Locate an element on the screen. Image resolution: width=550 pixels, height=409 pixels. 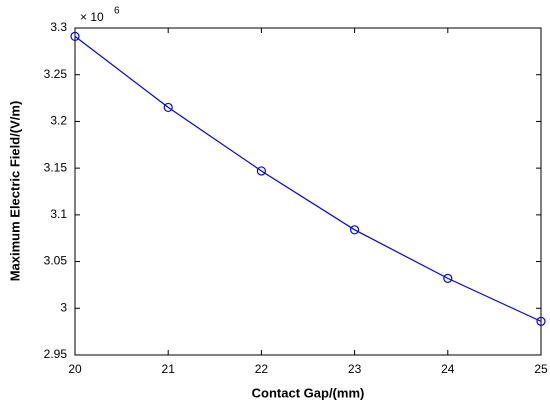
y-tick-label: 3.1 is located at coordinates (58, 214).